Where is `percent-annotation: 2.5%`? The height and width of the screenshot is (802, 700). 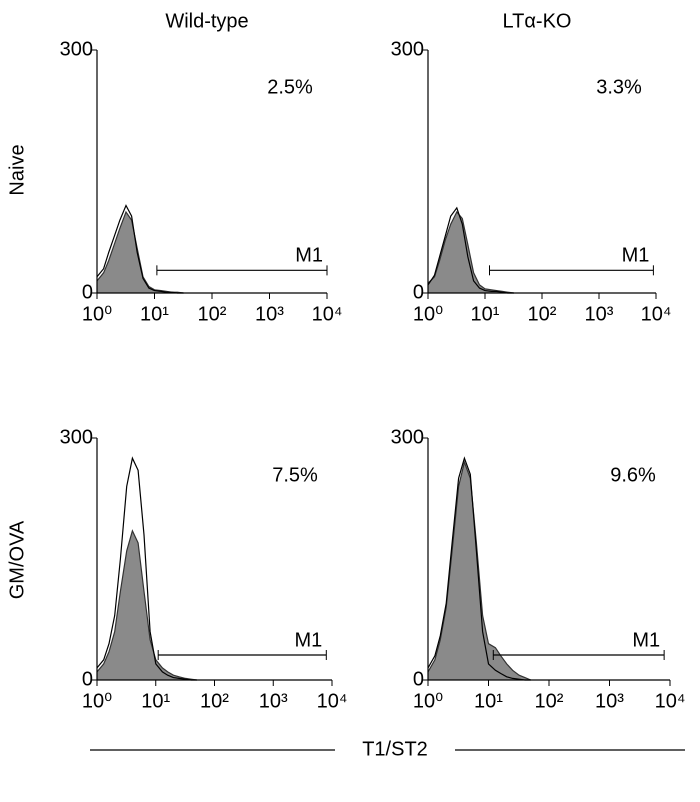
percent-annotation: 2.5% is located at coordinates (290, 87).